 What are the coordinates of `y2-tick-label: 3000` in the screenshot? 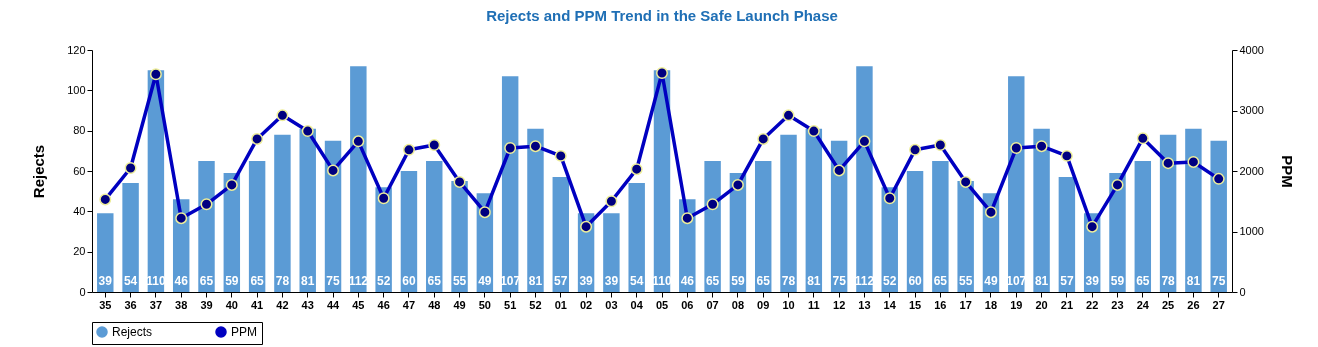 It's located at (1251, 110).